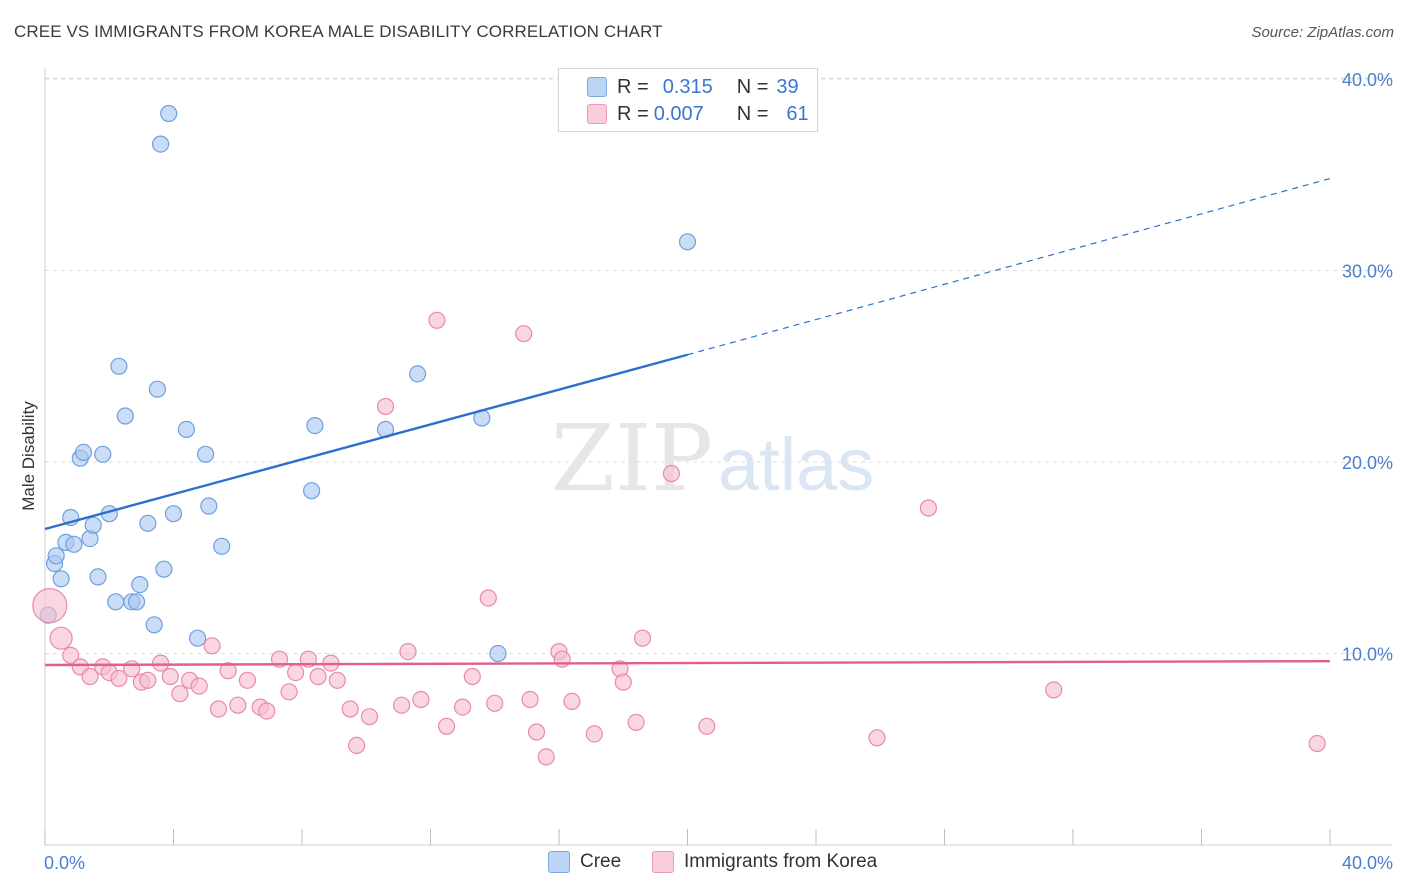 The height and width of the screenshot is (892, 1406). I want to click on legend-swatch-korea, so click(597, 114).